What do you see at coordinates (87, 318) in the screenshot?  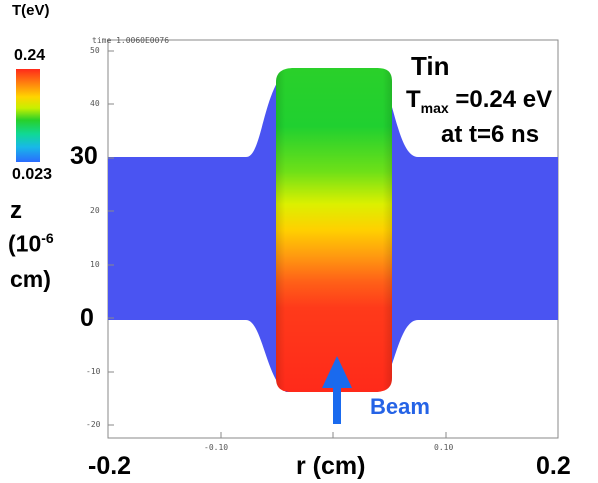 I see `z-tick-0: 0` at bounding box center [87, 318].